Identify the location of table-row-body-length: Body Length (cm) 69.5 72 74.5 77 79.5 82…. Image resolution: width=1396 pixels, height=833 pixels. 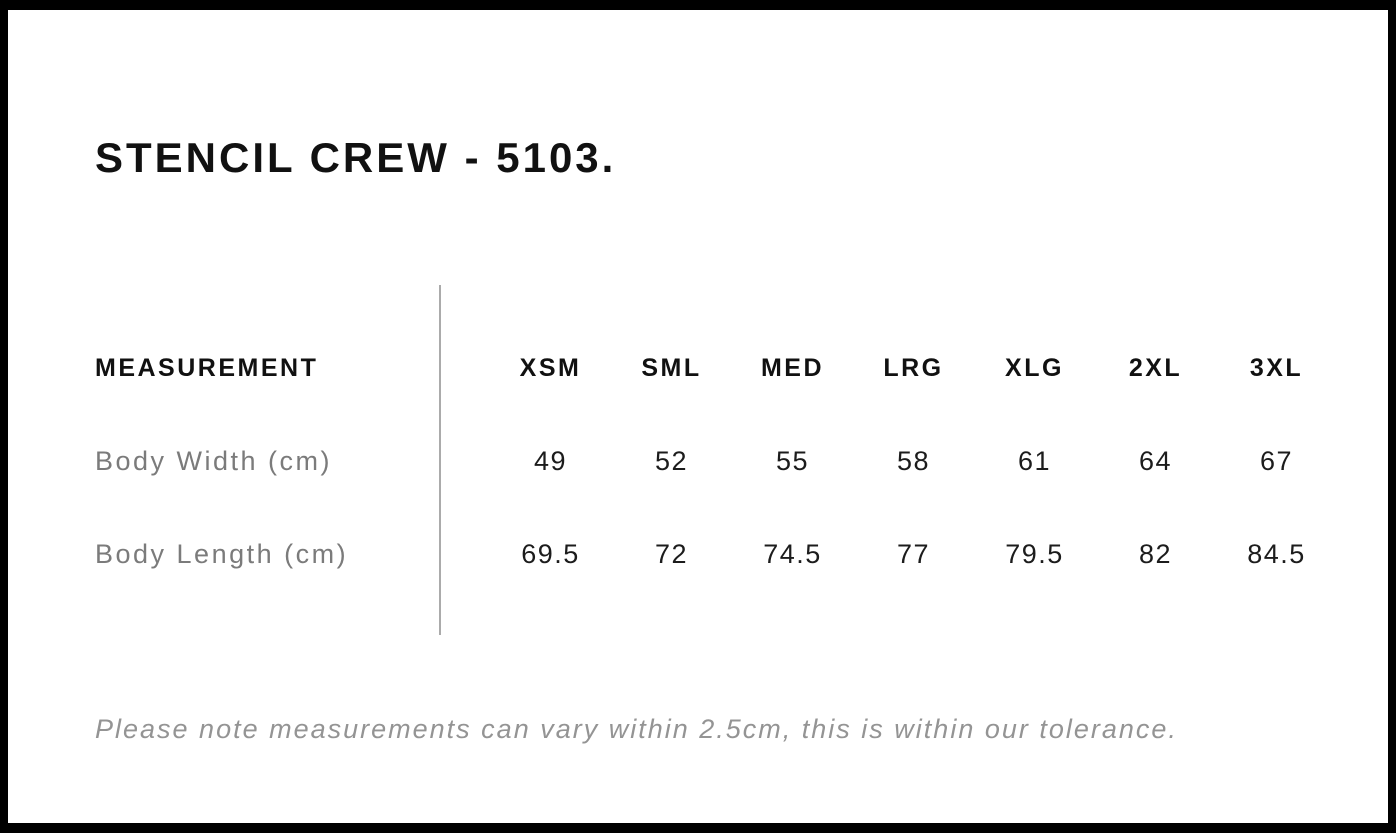
(716, 554).